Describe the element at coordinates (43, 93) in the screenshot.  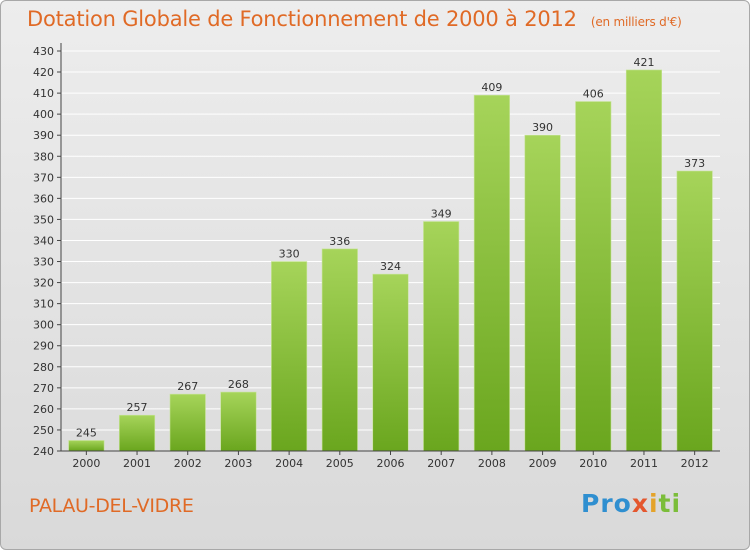
I see `y-tick-label: 410` at that location.